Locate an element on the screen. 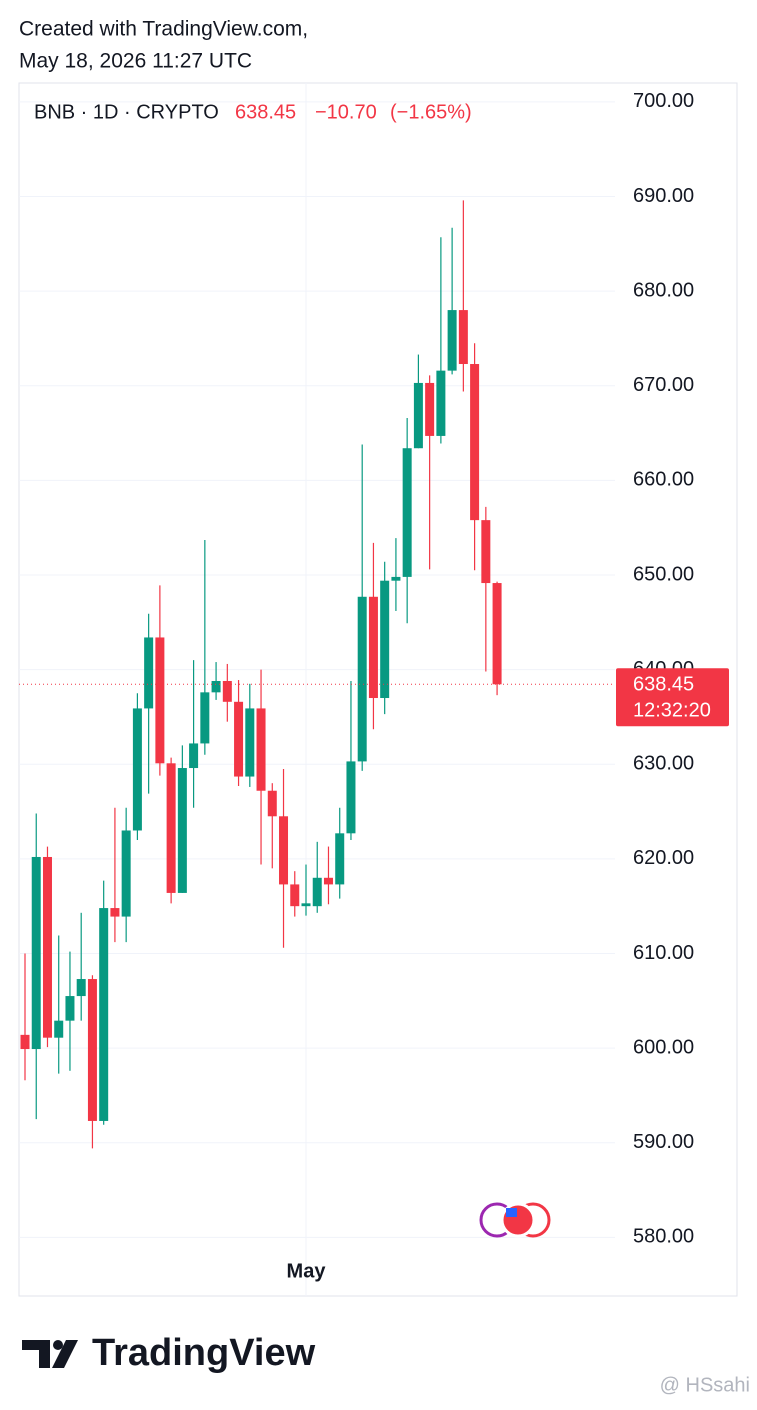 Image resolution: width=757 pixels, height=1410 pixels. y-tick-label: 630.00 is located at coordinates (663, 764).